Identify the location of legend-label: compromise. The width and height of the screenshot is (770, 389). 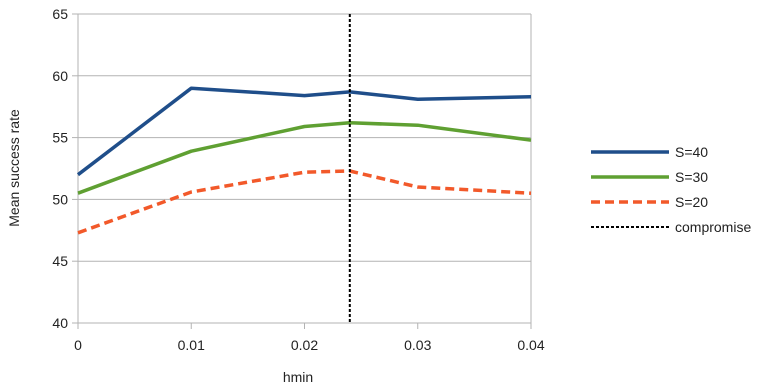
(713, 227).